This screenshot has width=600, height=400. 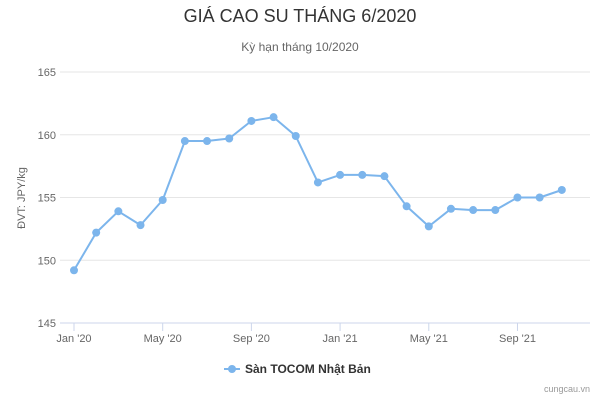 I want to click on legend: Sàn TOCOM Nhật Bản, so click(x=297, y=369).